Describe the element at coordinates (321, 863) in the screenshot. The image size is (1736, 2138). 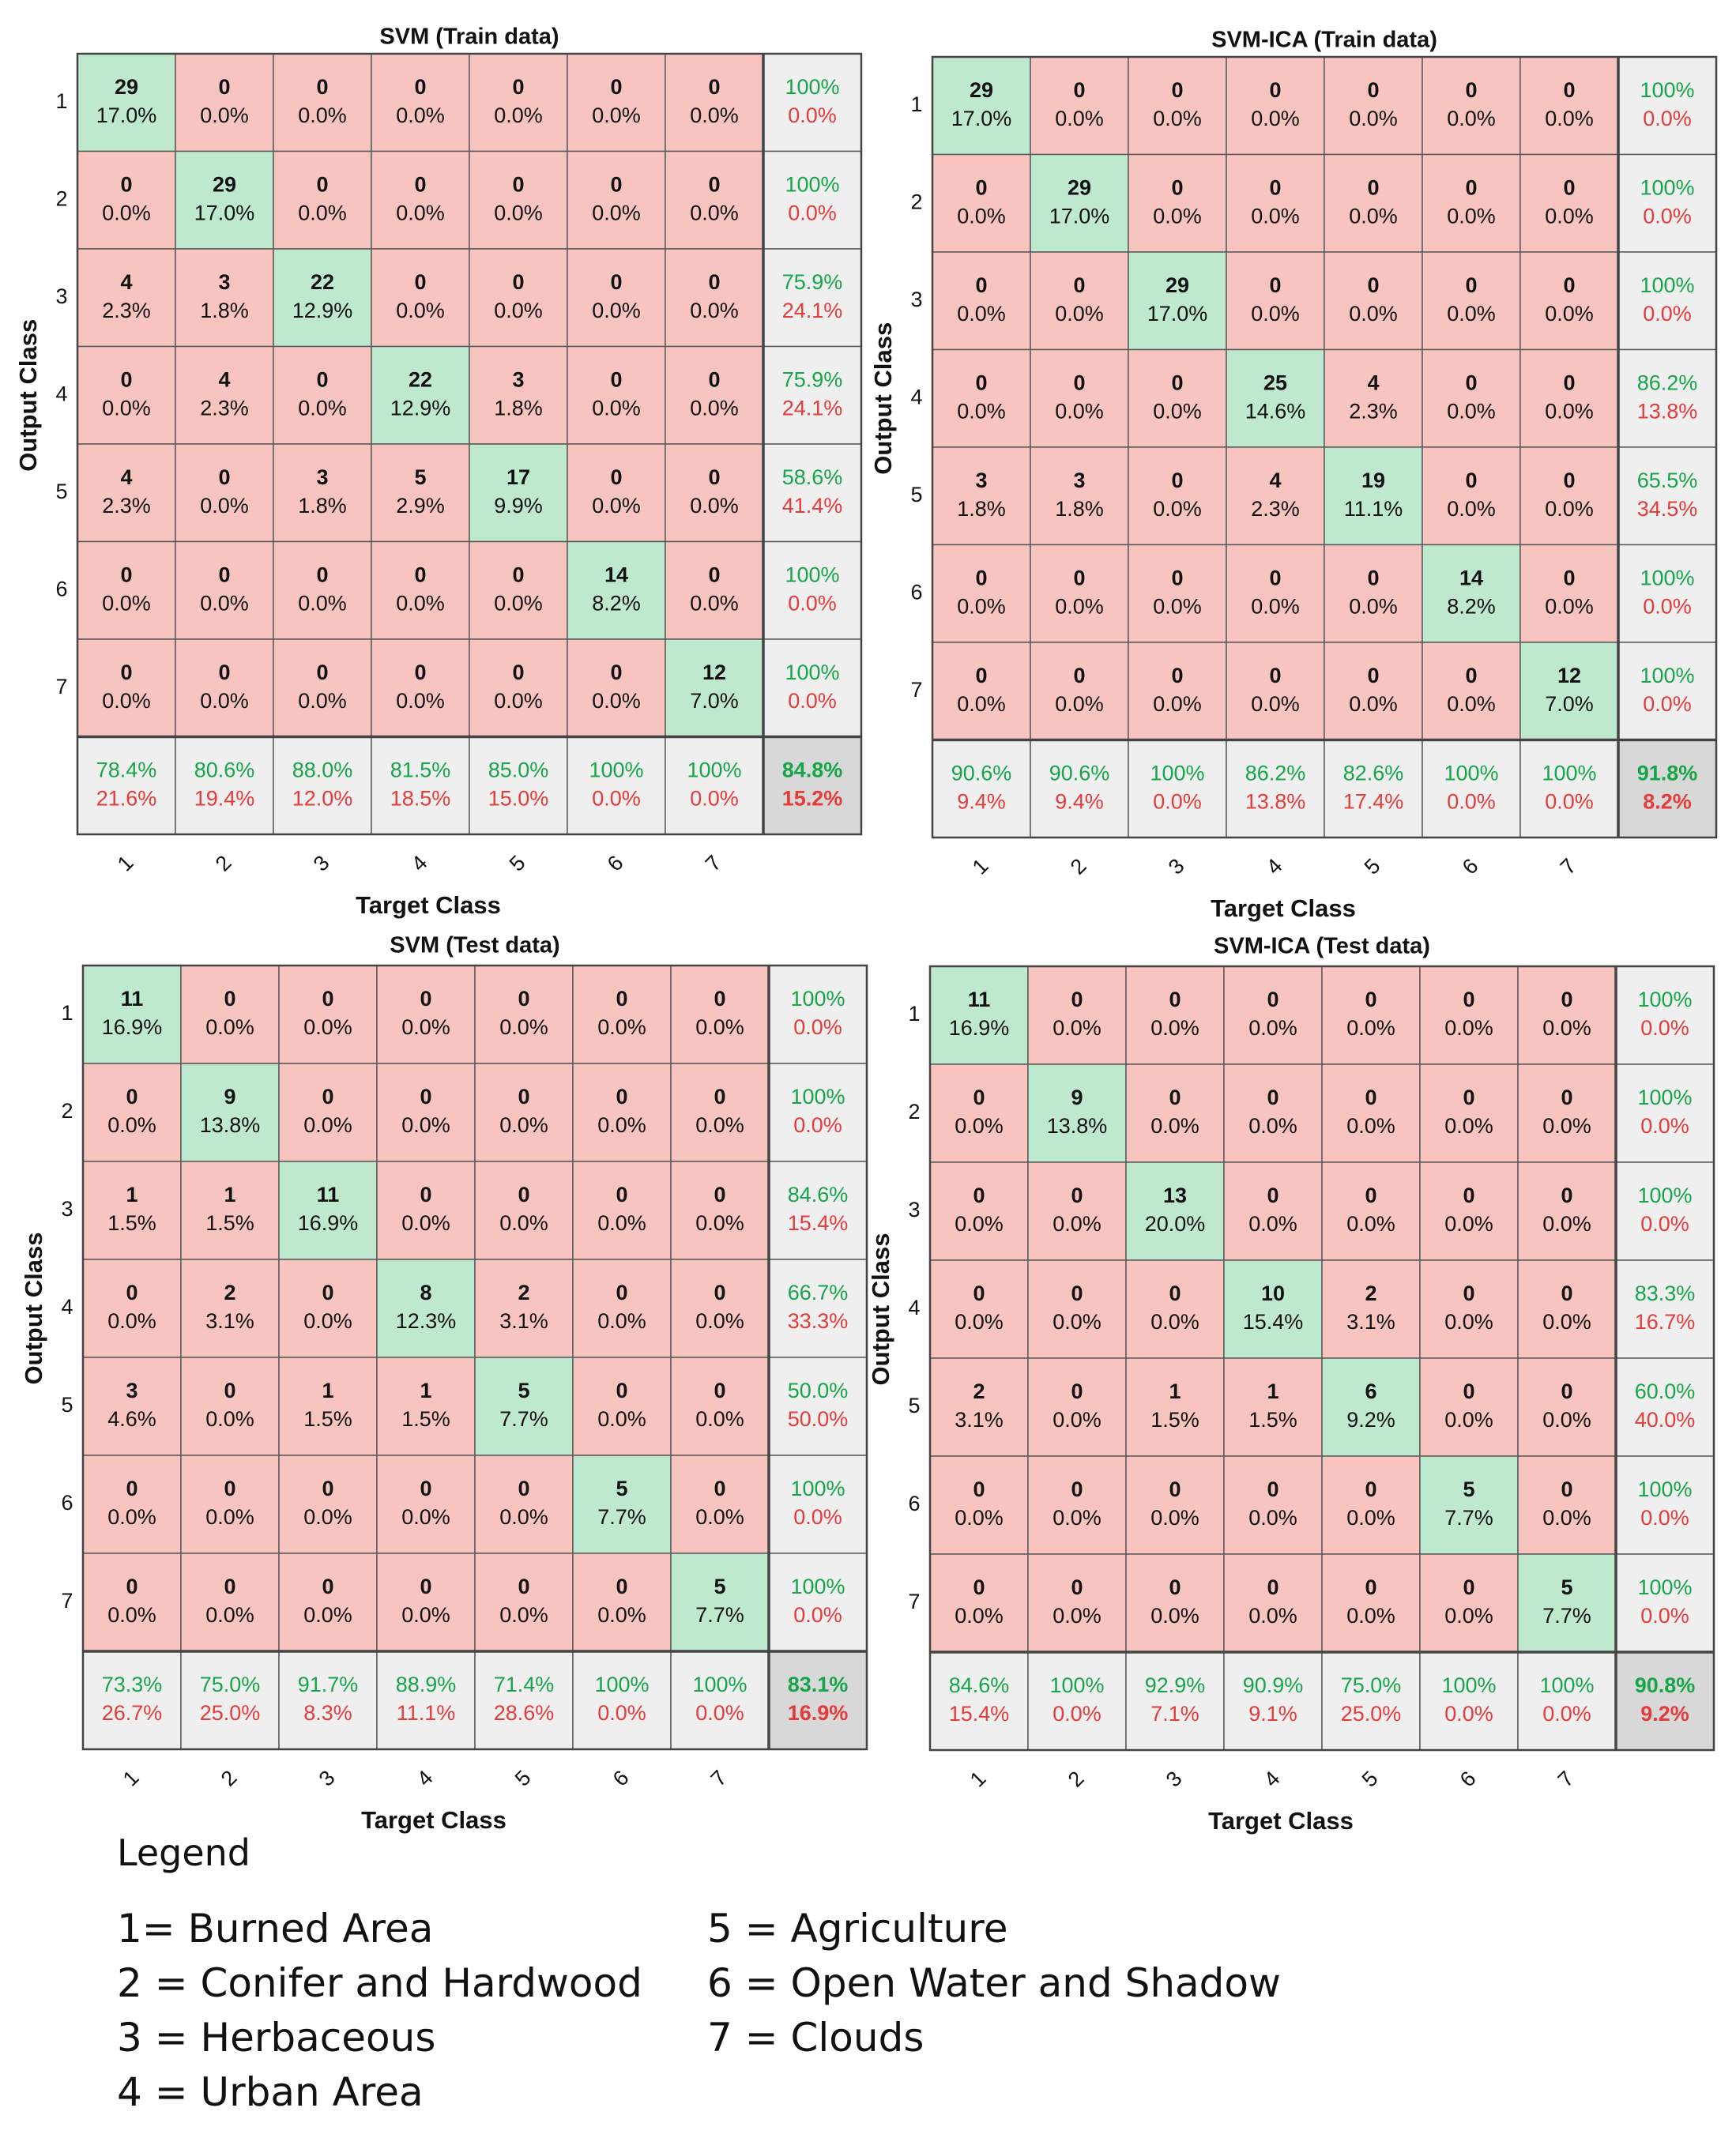
I see `col-tick-label: 3` at that location.